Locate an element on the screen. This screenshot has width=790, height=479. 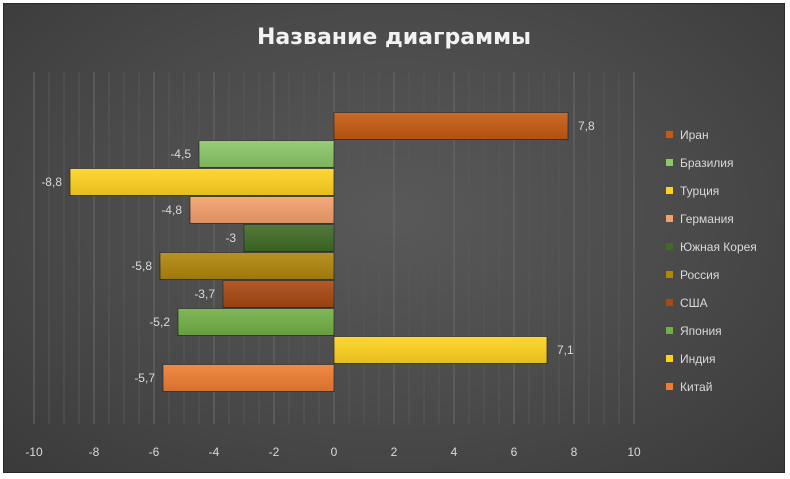
x-tick-label: 10 is located at coordinates (634, 452).